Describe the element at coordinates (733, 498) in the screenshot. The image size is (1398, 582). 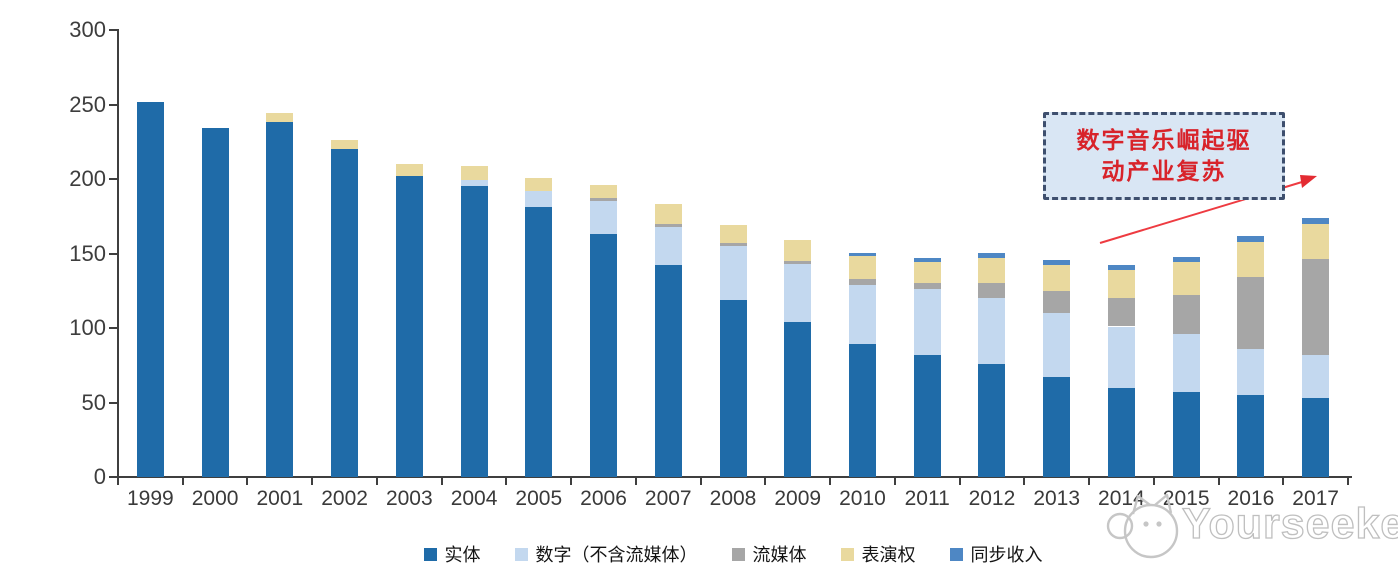
I see `x-axis-label-2008: 2008` at that location.